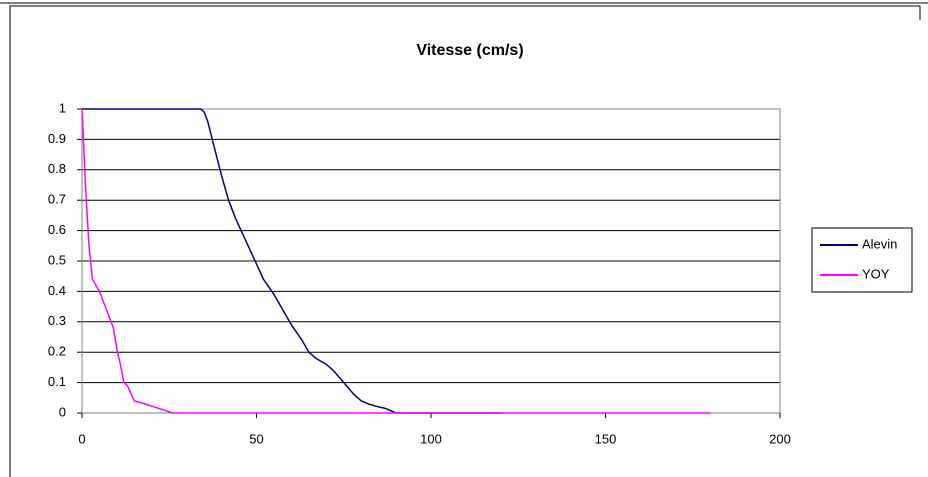 This screenshot has width=928, height=477. What do you see at coordinates (469, 50) in the screenshot?
I see `chart-title: Vitesse (cm/s)` at bounding box center [469, 50].